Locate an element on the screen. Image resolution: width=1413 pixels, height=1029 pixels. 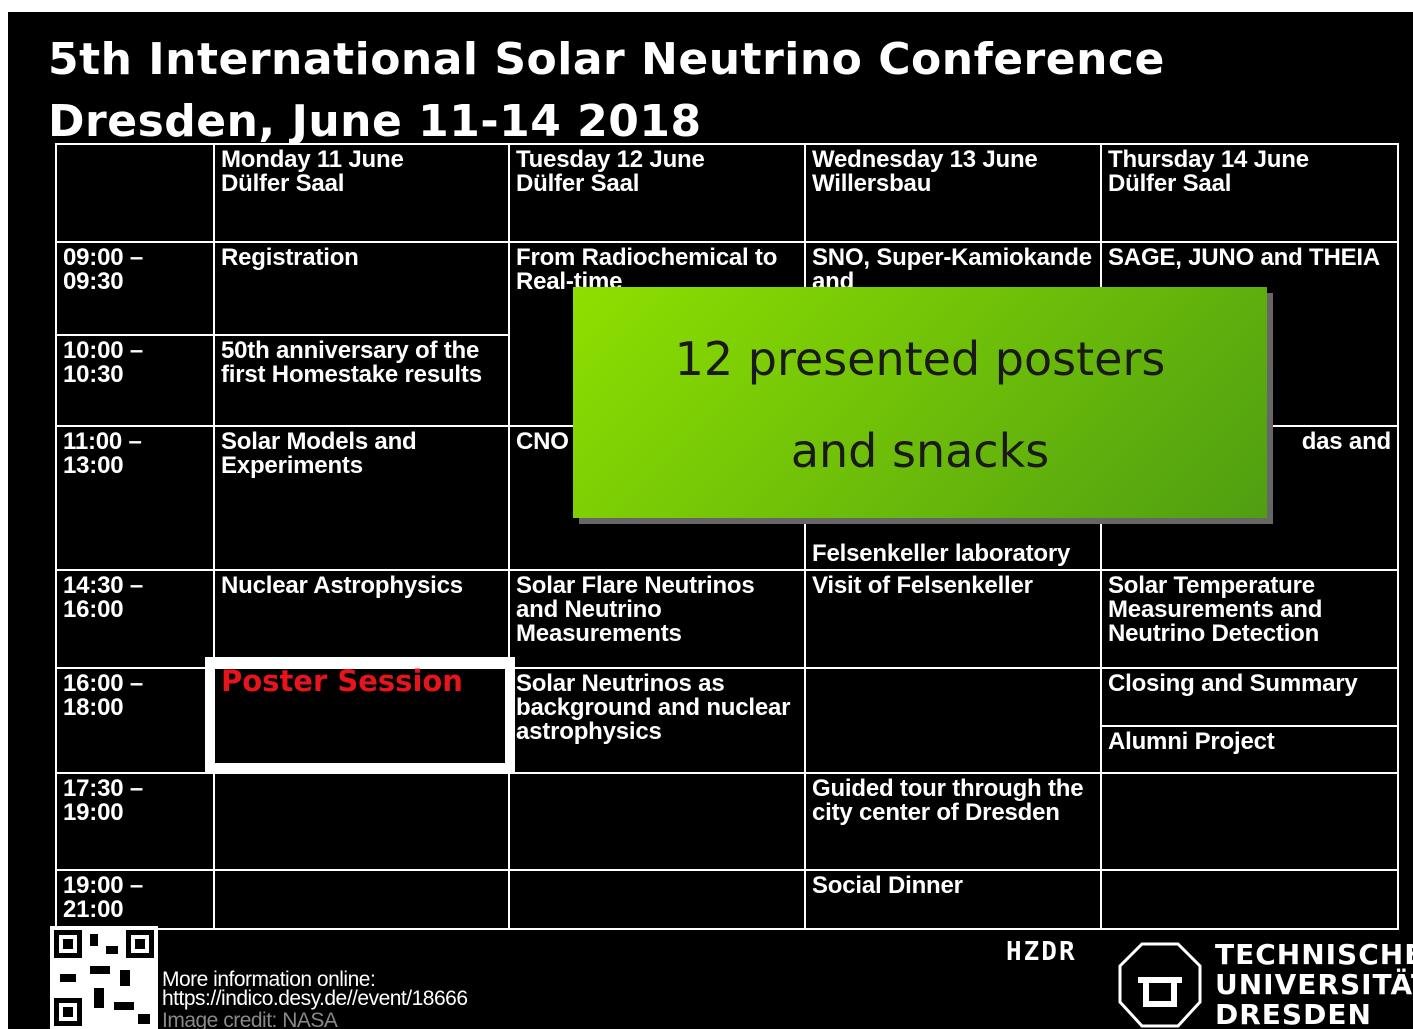
session: Closing and Summary is located at coordinates (1249, 697).